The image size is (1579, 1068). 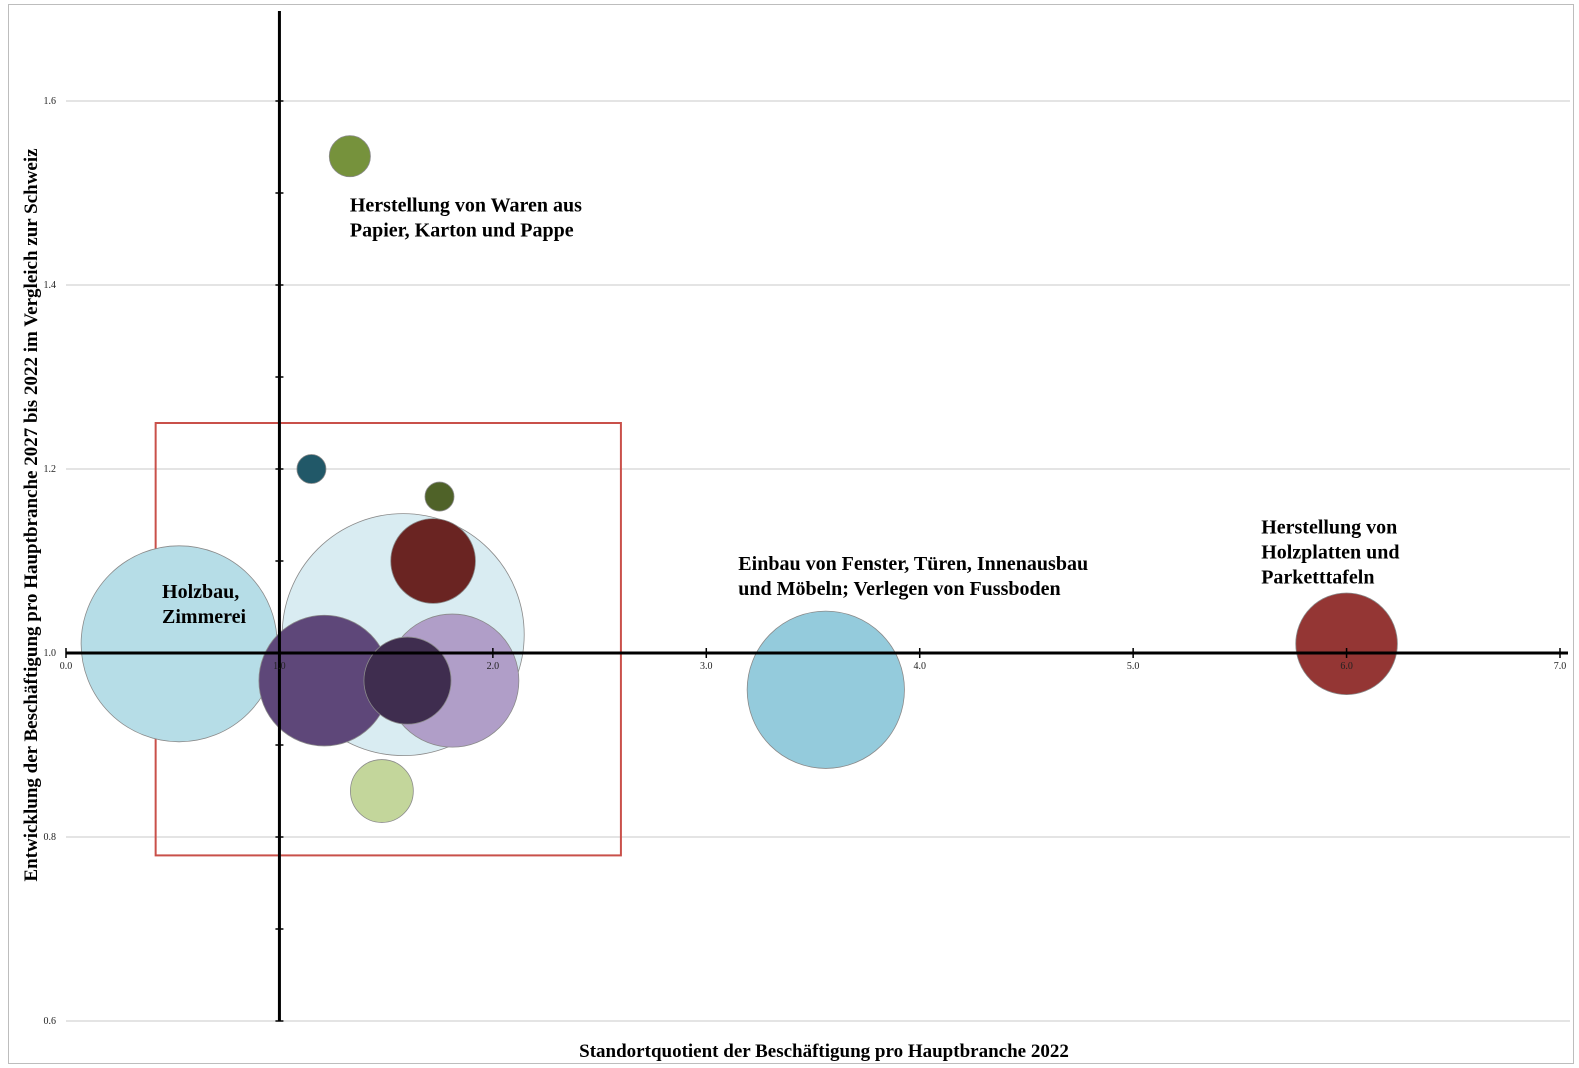 What do you see at coordinates (899, 589) in the screenshot?
I see `annotation-2-line-1: und Möbeln; Verlegen von Fussboden` at bounding box center [899, 589].